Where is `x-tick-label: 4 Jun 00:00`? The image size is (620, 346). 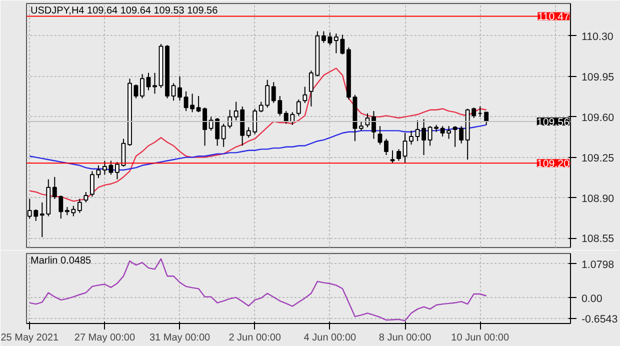 x-tick-label: 4 Jun 00:00 is located at coordinates (330, 338).